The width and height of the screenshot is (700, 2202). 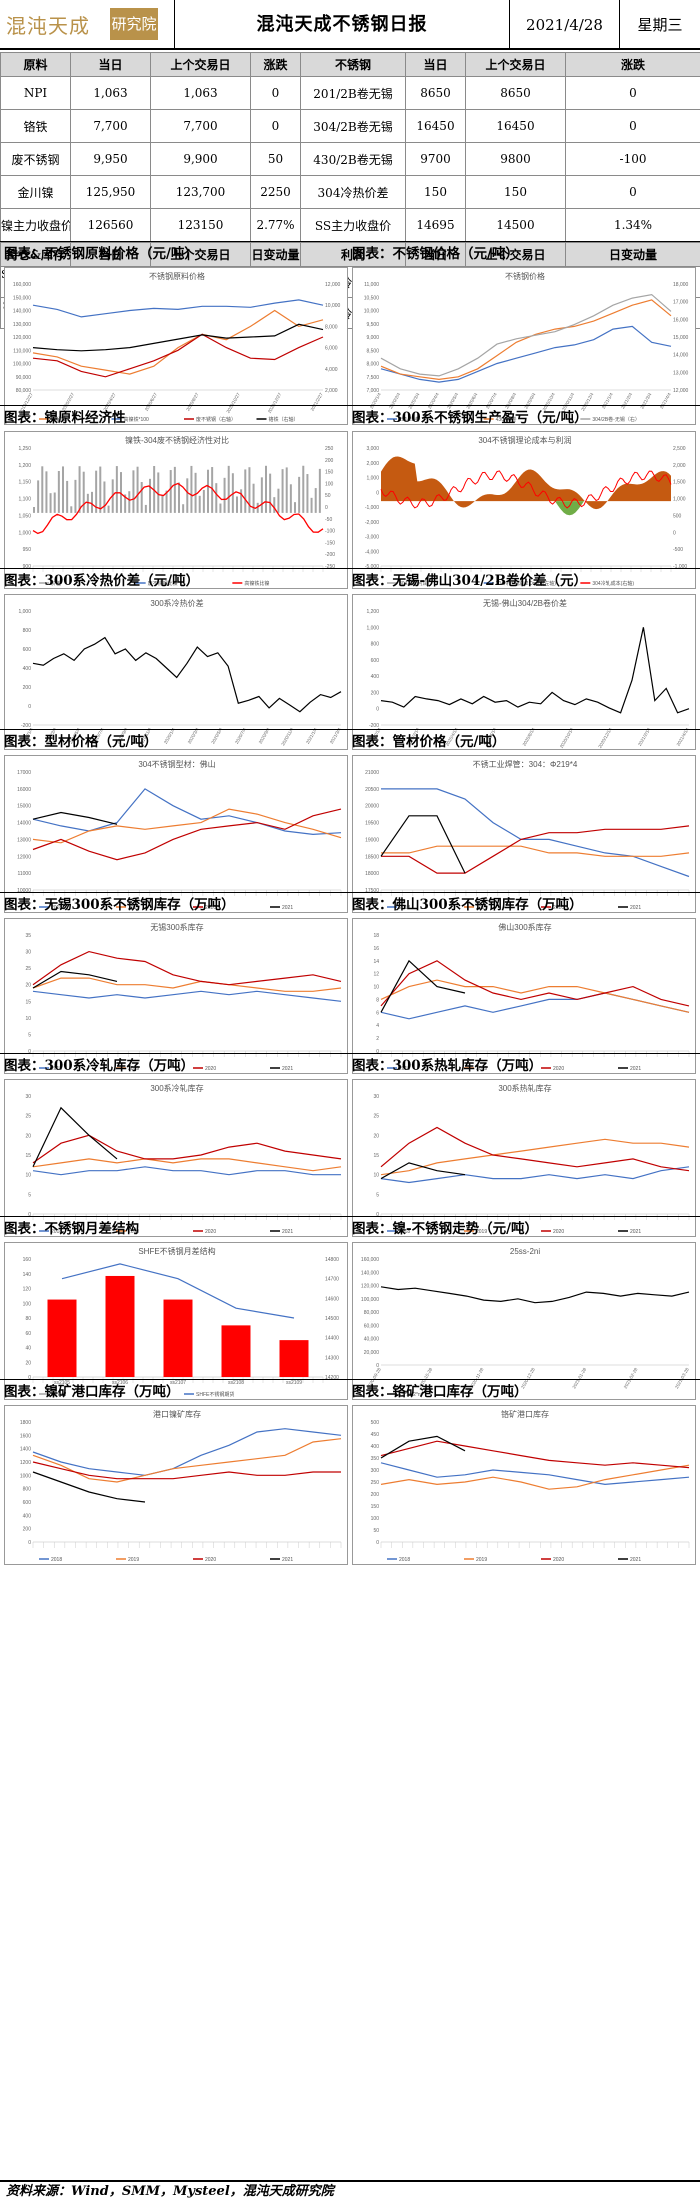 I want to click on y-tick-label: 10,500, so click(x=372, y=298).